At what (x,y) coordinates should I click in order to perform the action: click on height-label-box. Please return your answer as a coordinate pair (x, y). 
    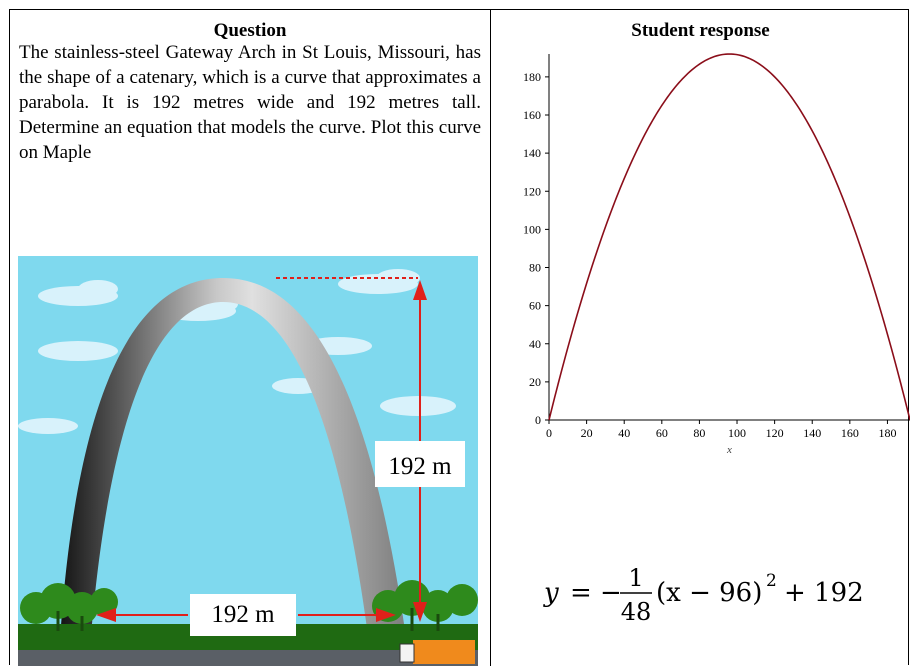
    Looking at the image, I should click on (420, 464).